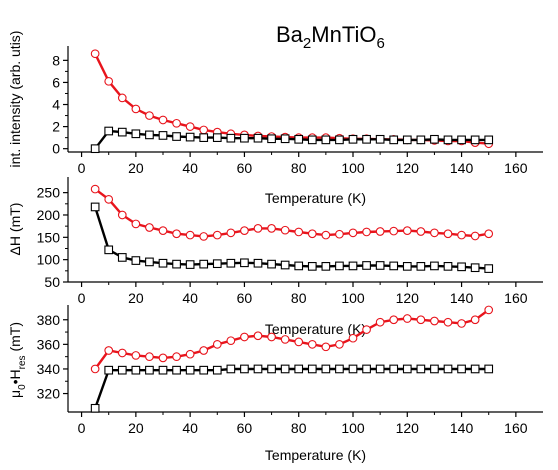 The height and width of the screenshot is (470, 558). I want to click on x-tick-label: 60, so click(245, 428).